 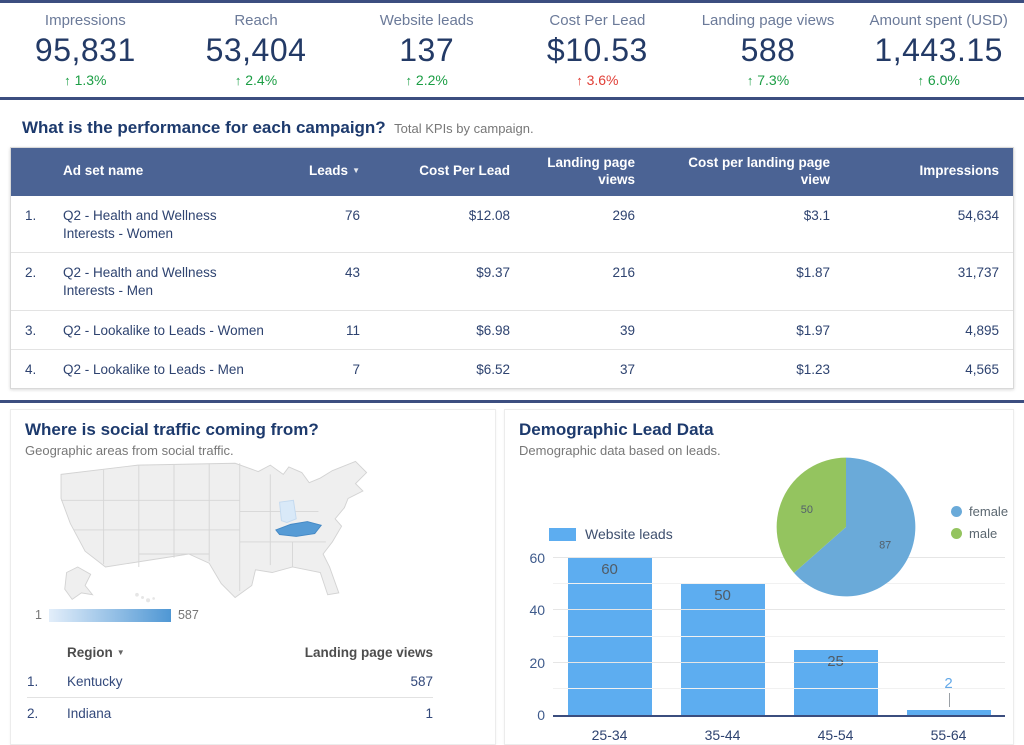 I want to click on column-header-leads: Leads ▼, so click(x=326, y=172).